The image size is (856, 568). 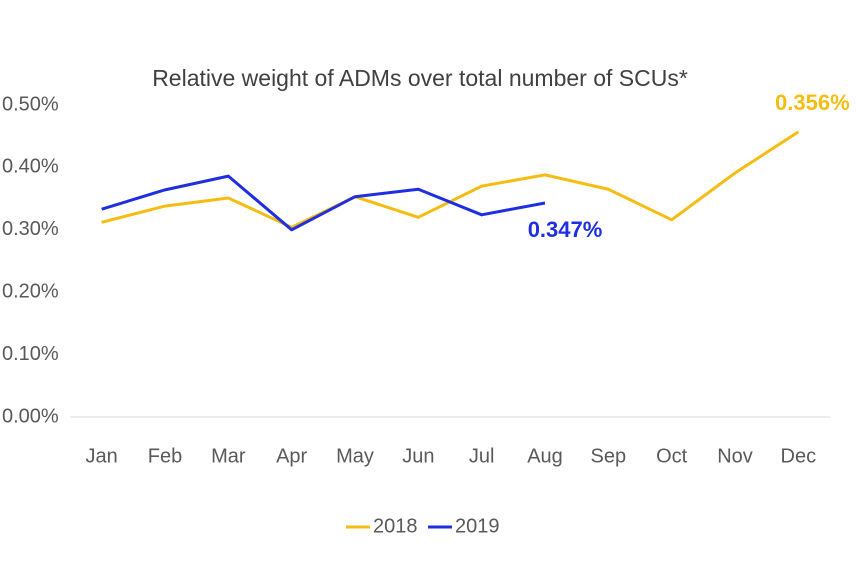 What do you see at coordinates (102, 456) in the screenshot?
I see `x-tick-label: Jan` at bounding box center [102, 456].